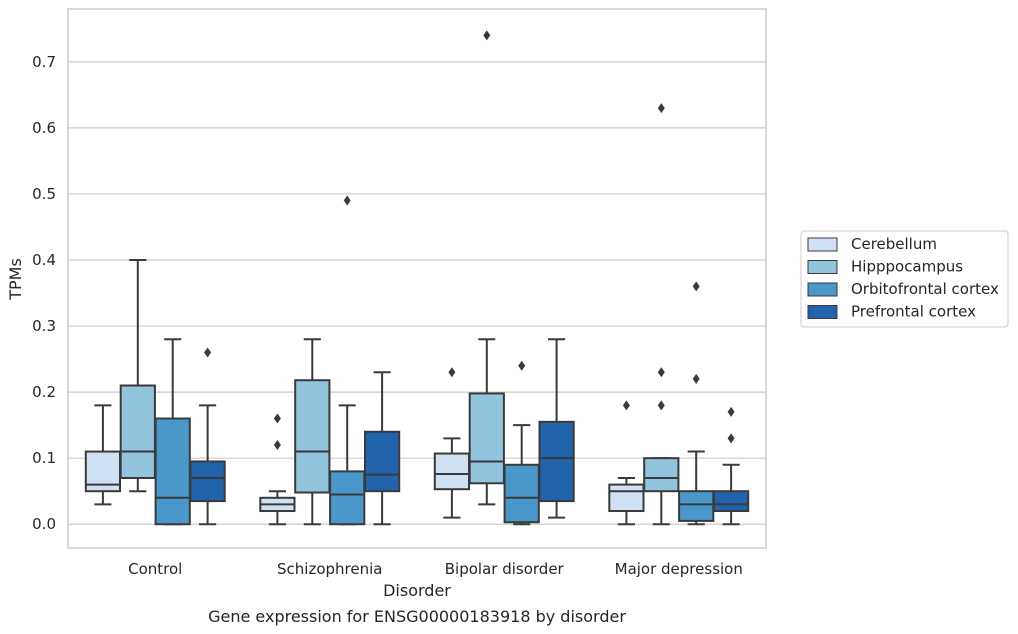  What do you see at coordinates (44, 326) in the screenshot?
I see `y-tick-label: 0.3` at bounding box center [44, 326].